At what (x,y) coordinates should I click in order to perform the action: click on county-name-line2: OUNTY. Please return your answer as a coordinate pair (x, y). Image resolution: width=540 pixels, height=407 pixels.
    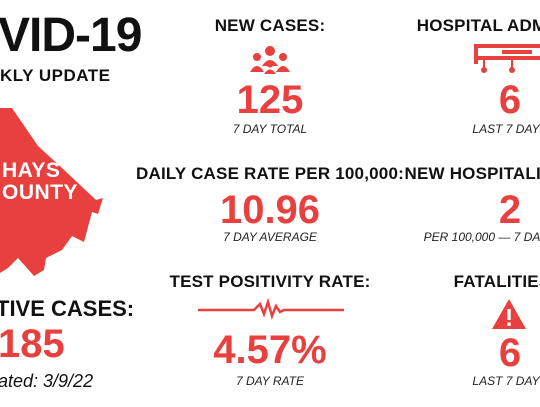
    Looking at the image, I should click on (40, 193).